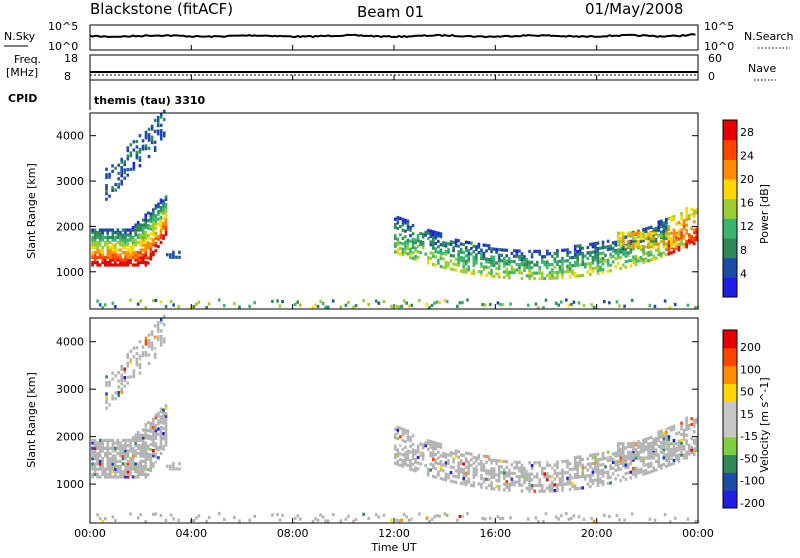 The width and height of the screenshot is (800, 558). I want to click on x-tick-label: 12:00, so click(394, 533).